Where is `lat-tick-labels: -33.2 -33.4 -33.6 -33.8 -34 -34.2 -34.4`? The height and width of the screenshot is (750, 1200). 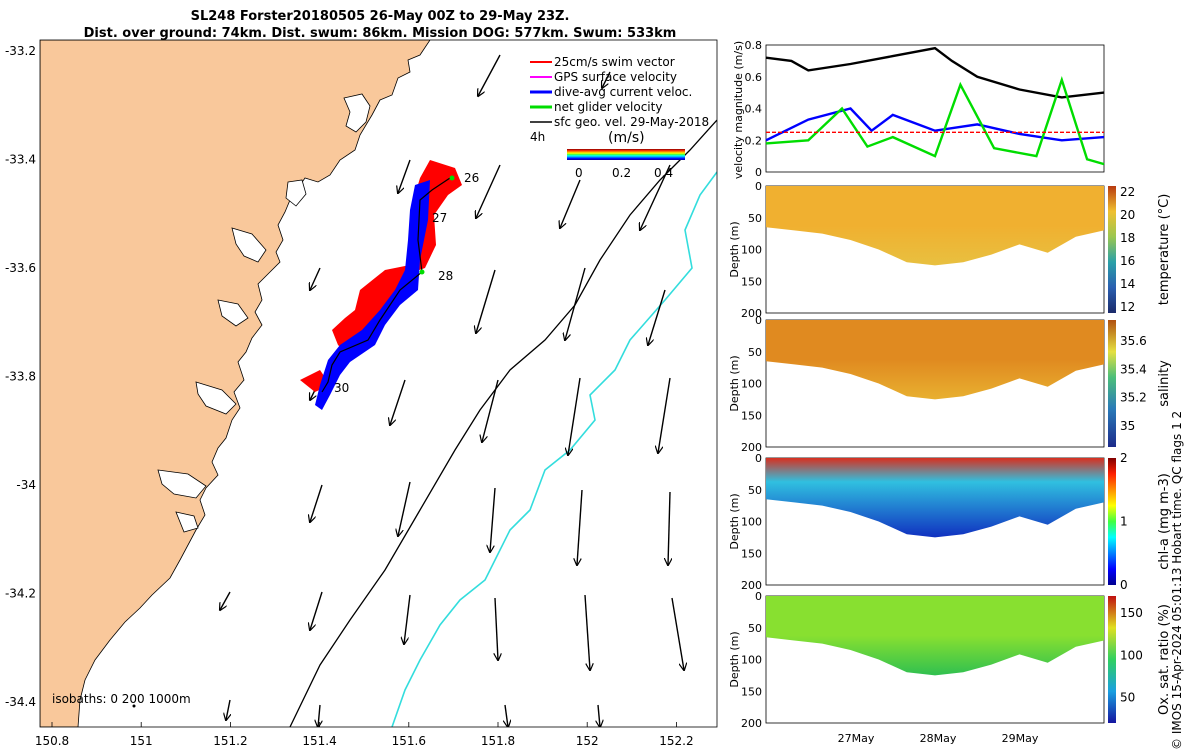
lat-tick-labels: -33.2 -33.4 -33.6 -33.8 -34 -34.2 -34.4 is located at coordinates (20, 376).